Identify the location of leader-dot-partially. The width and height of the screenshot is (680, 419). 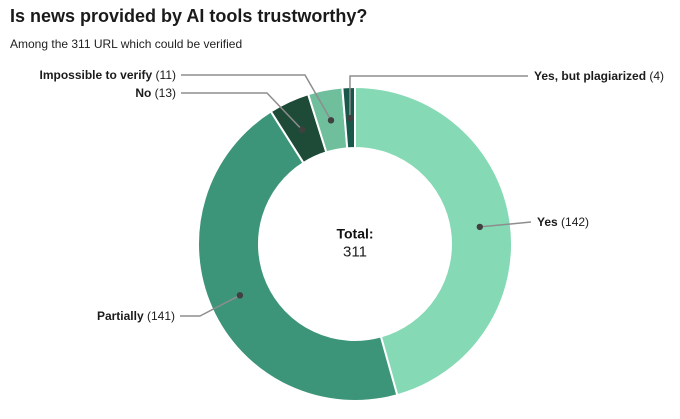
(240, 295).